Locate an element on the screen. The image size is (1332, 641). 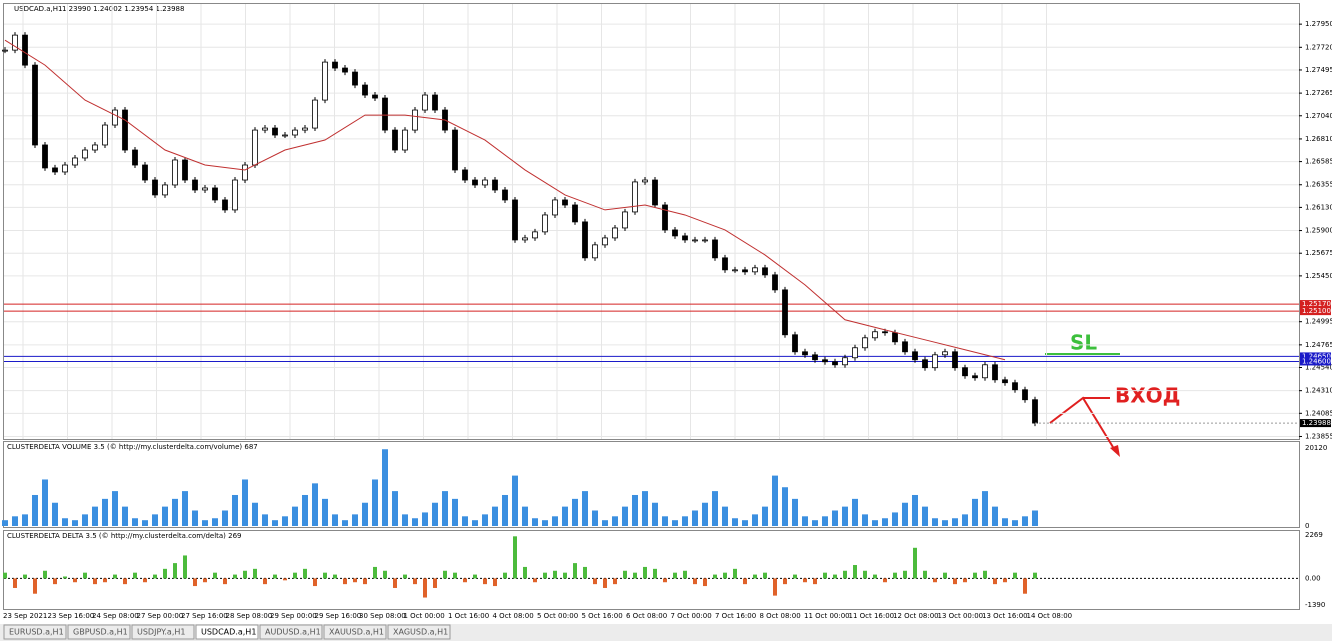
level-label: 1.24600 is located at coordinates (1316, 361).